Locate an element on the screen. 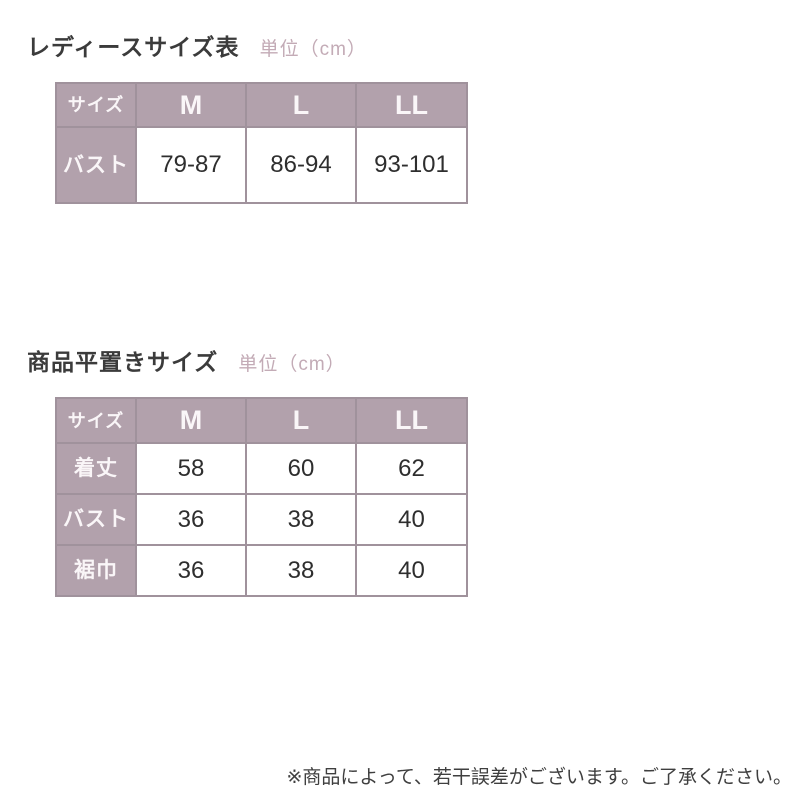  section1-unit-label: 単位（cm） is located at coordinates (313, 49).